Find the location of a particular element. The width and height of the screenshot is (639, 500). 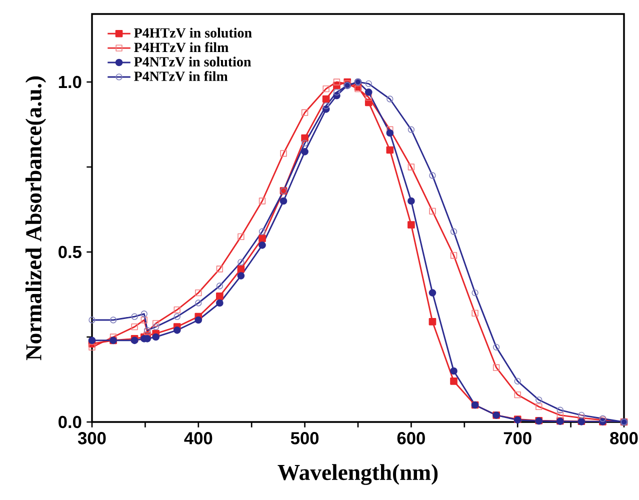

x-tick-label: 400 is located at coordinates (198, 438).